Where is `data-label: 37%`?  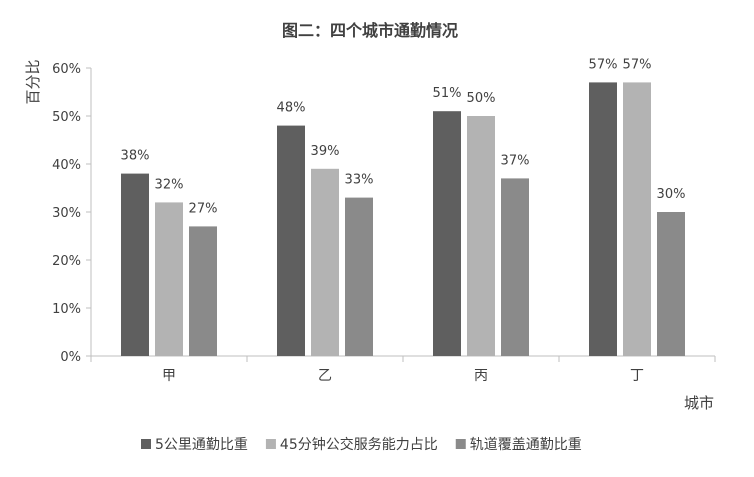 data-label: 37% is located at coordinates (515, 160).